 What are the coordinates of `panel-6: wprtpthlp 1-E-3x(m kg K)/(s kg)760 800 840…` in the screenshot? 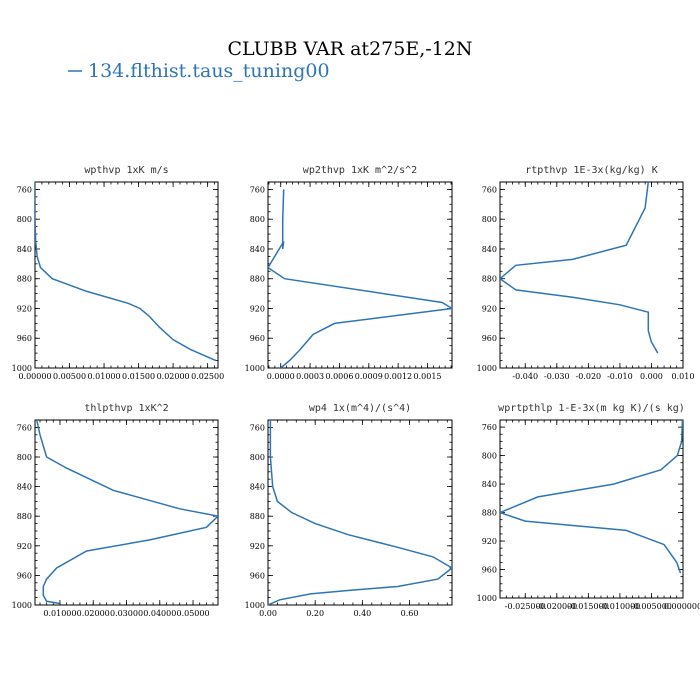 It's located at (588, 507).